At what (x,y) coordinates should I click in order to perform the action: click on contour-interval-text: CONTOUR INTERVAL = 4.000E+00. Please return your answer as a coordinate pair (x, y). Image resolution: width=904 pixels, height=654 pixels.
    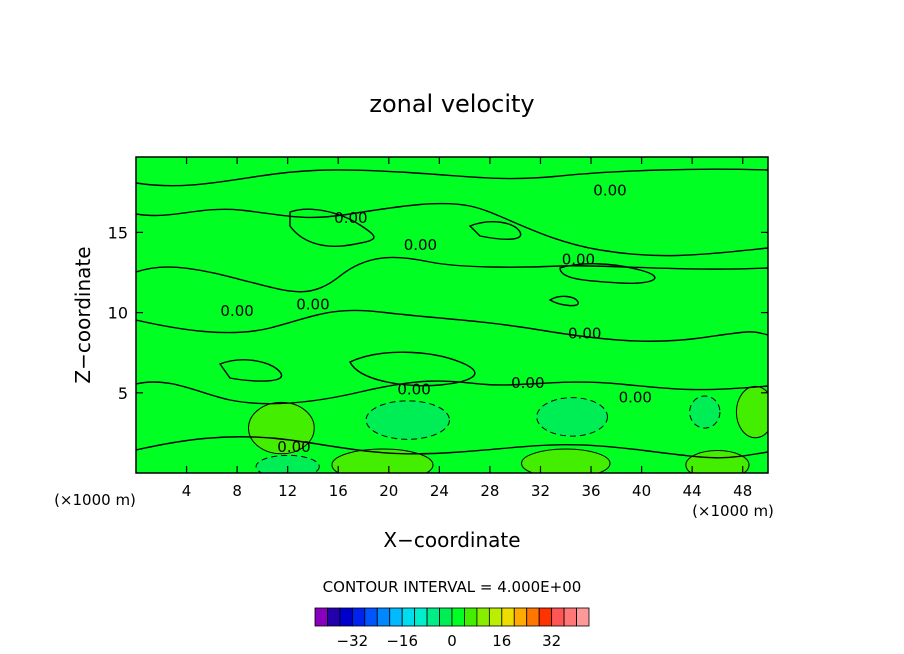
    Looking at the image, I should click on (452, 587).